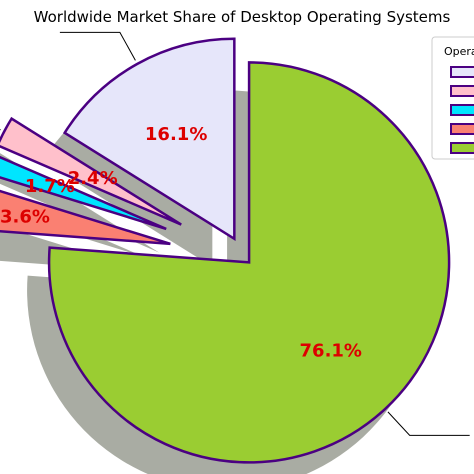 Image resolution: width=474 pixels, height=474 pixels. Describe the element at coordinates (74, 248) in the screenshot. I see `slice-shadow` at that location.